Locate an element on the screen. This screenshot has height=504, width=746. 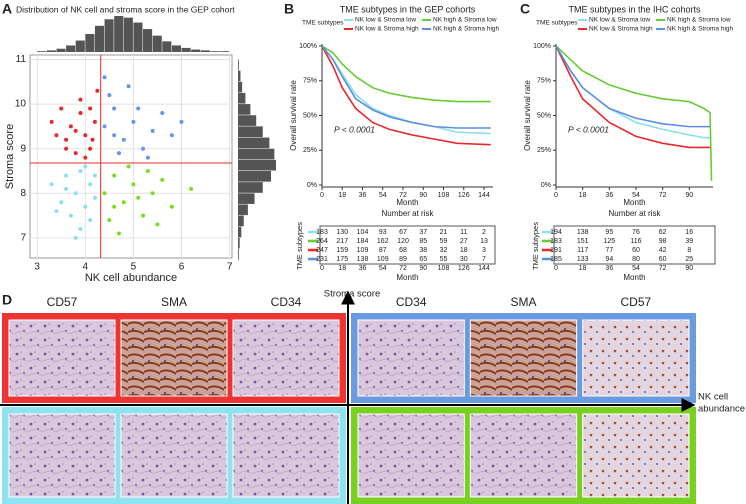
y-tick-label: 0% is located at coordinates (546, 185).